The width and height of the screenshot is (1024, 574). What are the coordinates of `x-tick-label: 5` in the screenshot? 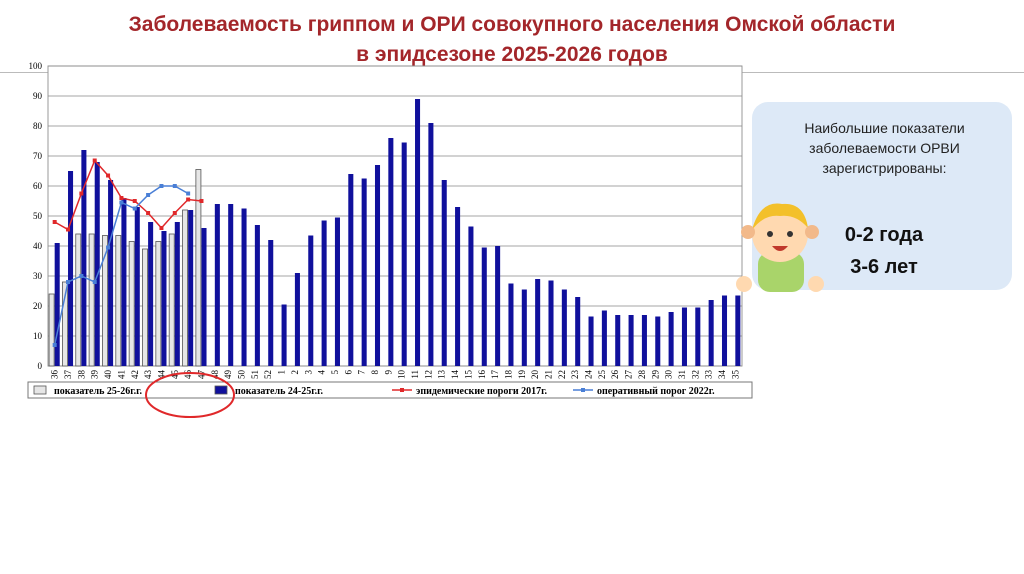 It's located at (335, 372).